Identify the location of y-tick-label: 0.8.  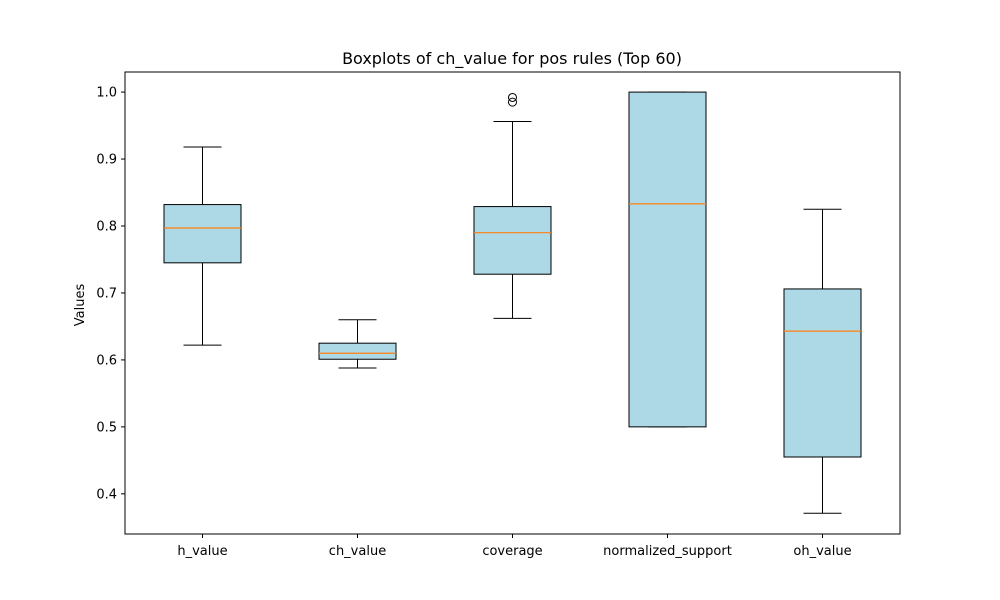
(106, 227).